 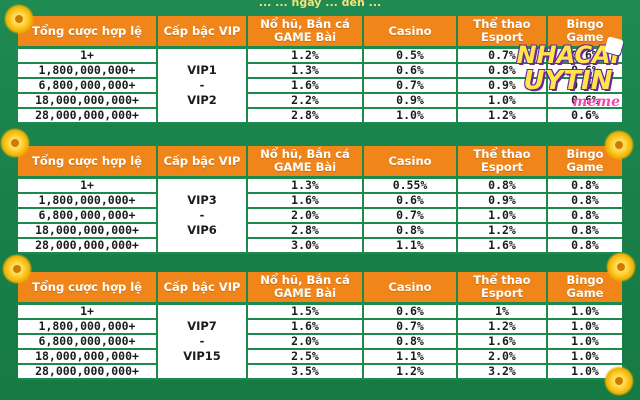 I want to click on vip-to: VIP6, so click(x=202, y=230).